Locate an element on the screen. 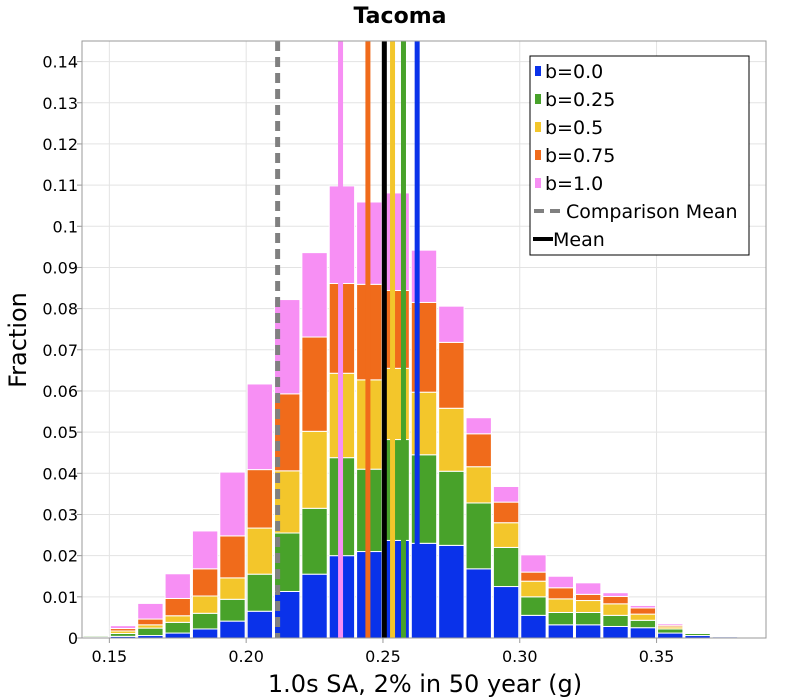 The height and width of the screenshot is (700, 800). y-tick-label: 0.09 is located at coordinates (60, 267).